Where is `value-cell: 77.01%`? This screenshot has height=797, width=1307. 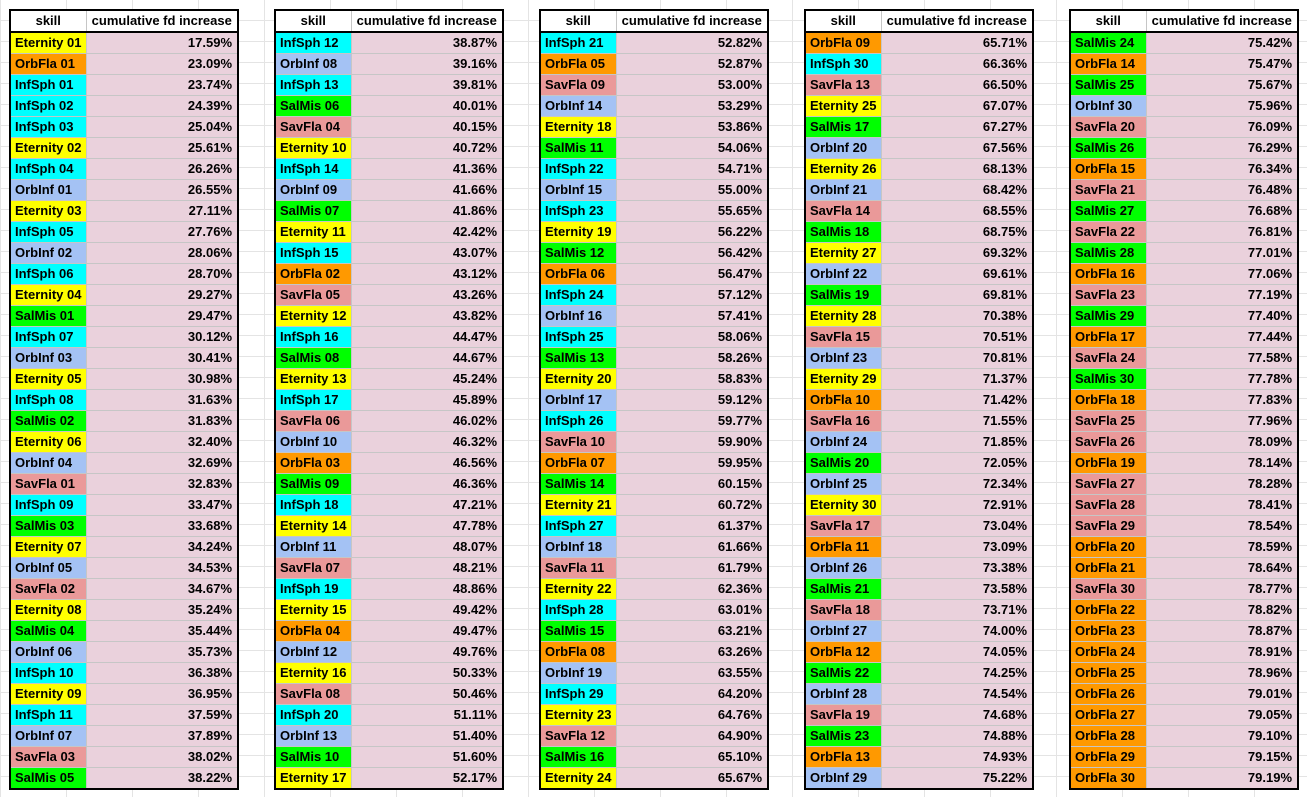
value-cell: 77.01% is located at coordinates (1222, 253).